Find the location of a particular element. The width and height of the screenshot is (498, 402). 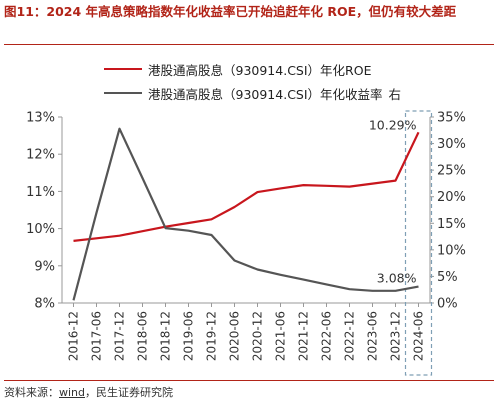

x-axis-tick-label: 2020-12 is located at coordinates (258, 336).